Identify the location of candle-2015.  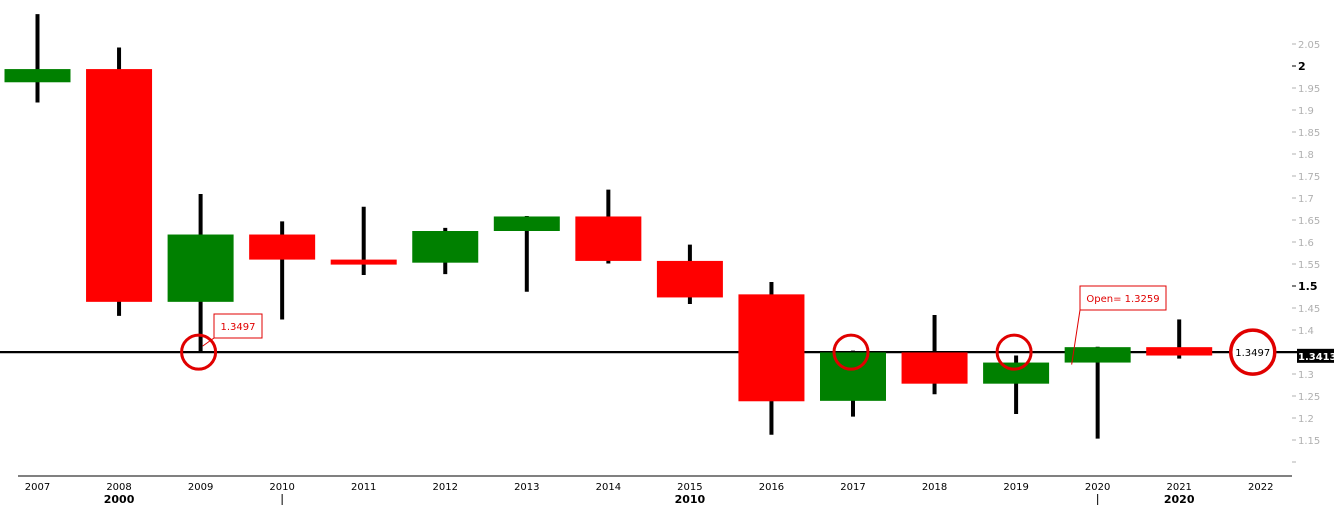
(689, 274).